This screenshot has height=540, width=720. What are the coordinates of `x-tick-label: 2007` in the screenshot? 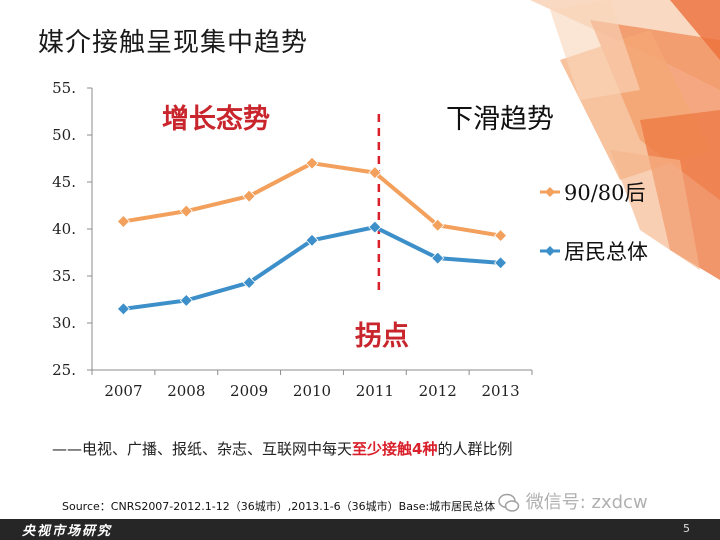 It's located at (123, 391).